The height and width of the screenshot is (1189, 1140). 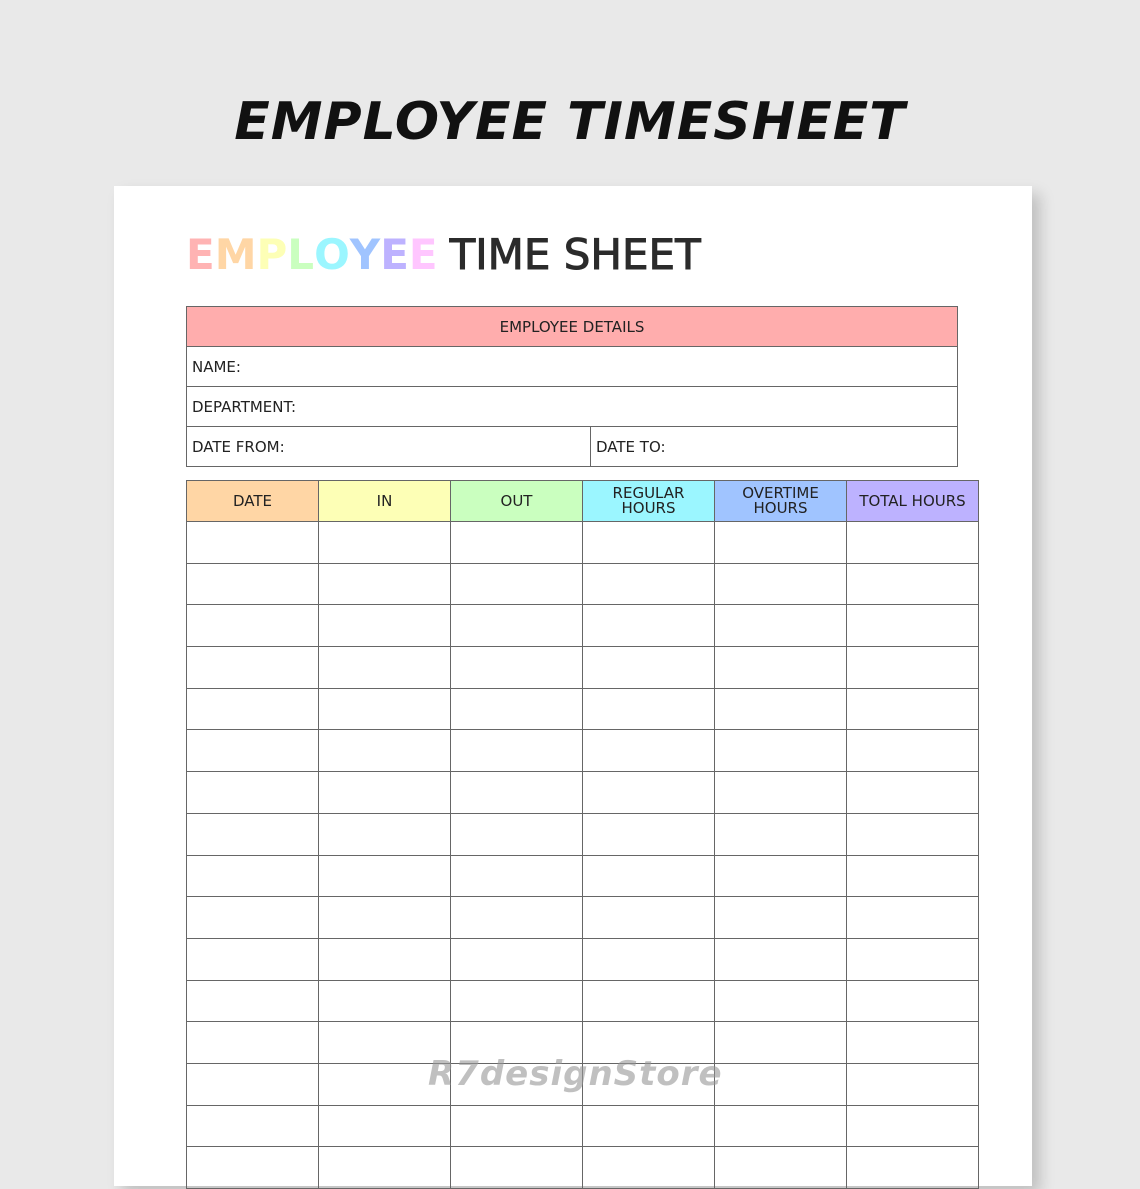 I want to click on column-header: OUT, so click(x=516, y=501).